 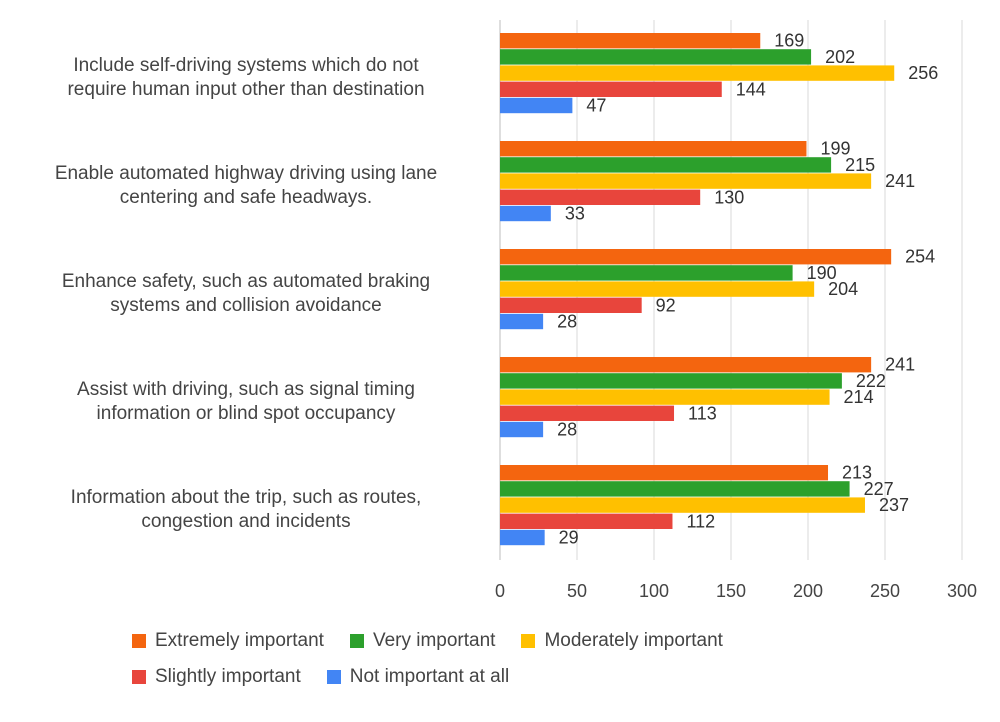 I want to click on data-label: 202, so click(x=840, y=57).